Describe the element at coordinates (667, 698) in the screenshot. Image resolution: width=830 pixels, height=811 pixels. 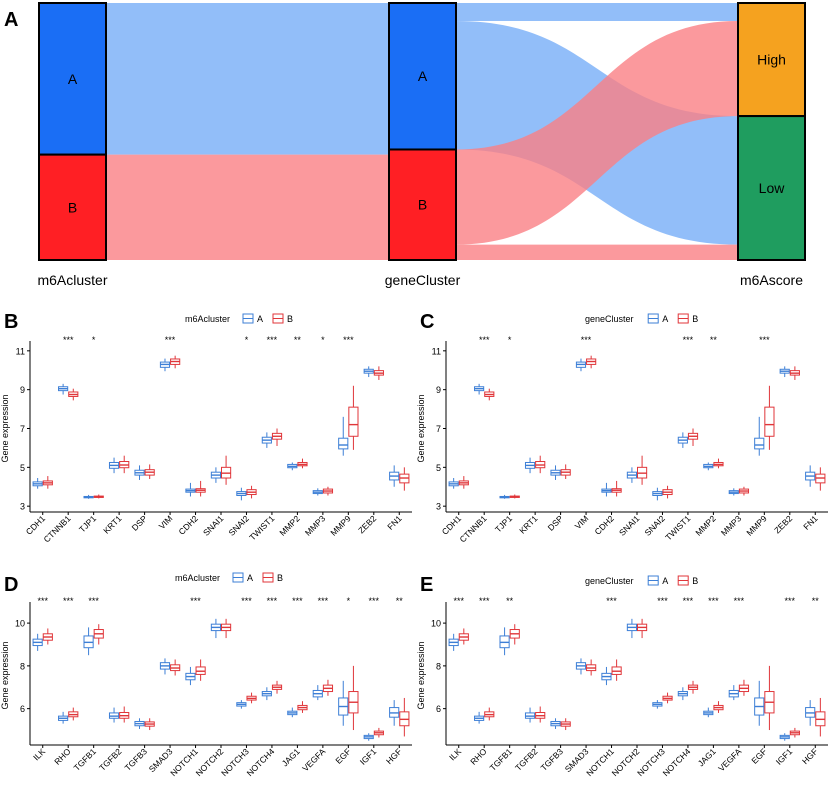
I see `box-NOTCH3-B` at that location.